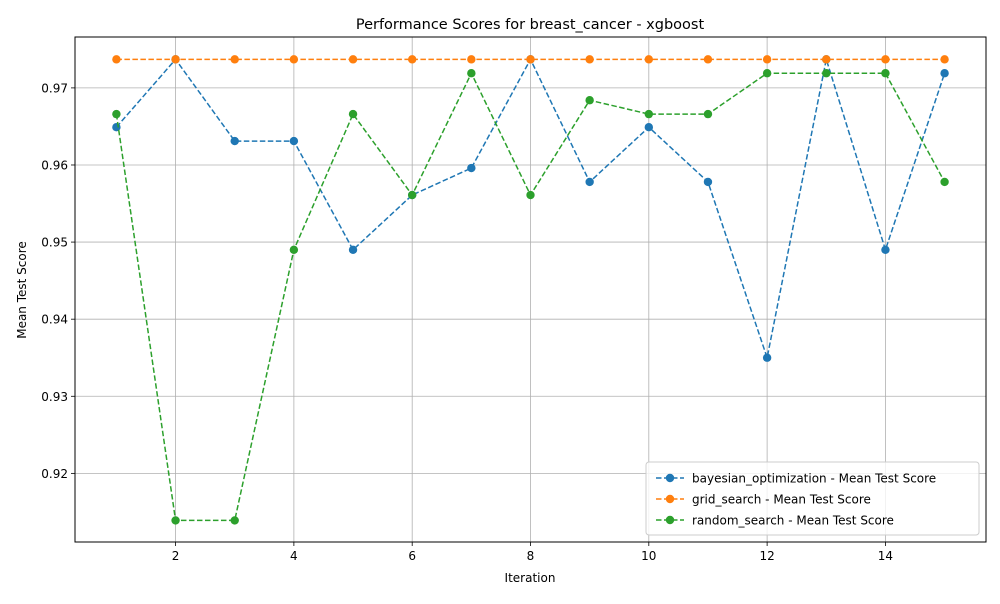 The width and height of the screenshot is (1000, 604). What do you see at coordinates (54, 320) in the screenshot?
I see `y-tick-label: 0.94` at bounding box center [54, 320].